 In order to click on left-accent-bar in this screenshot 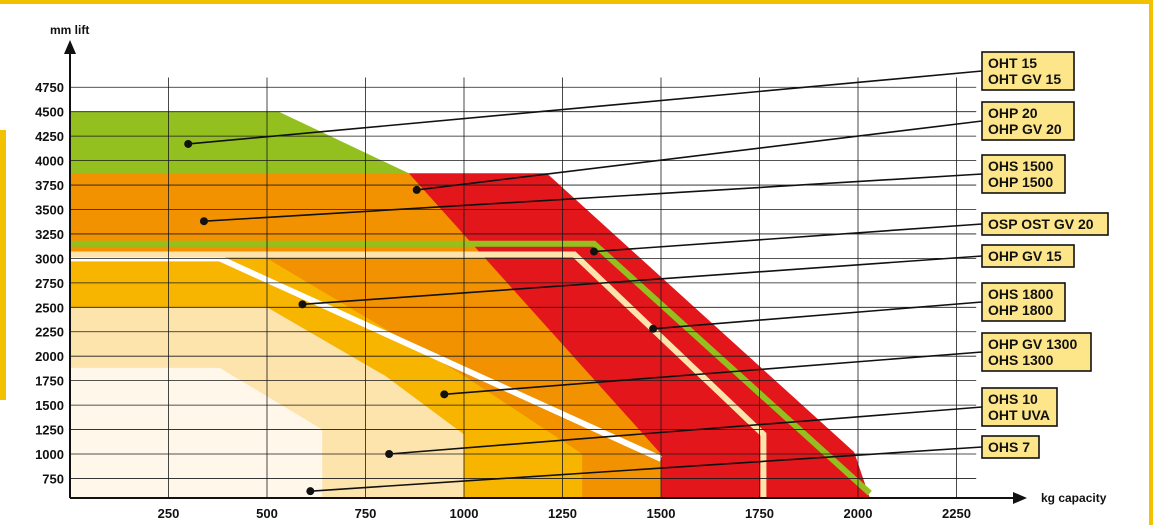, I will do `click(3, 265)`.